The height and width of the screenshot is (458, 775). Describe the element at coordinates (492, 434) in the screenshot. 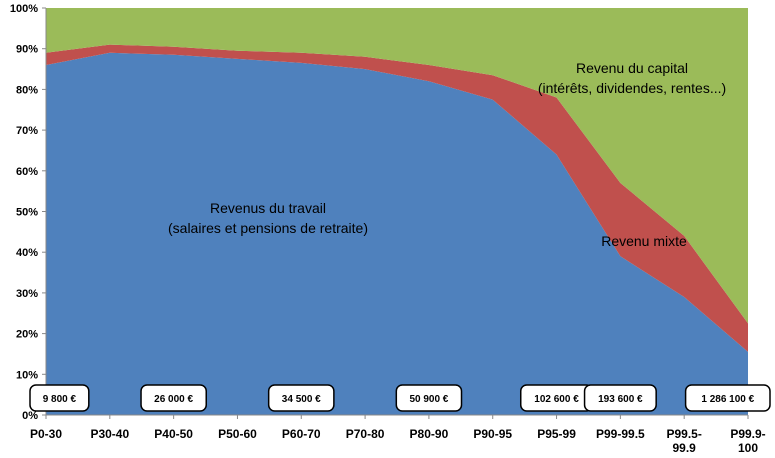

I see `x-tick-label: P90-95` at that location.